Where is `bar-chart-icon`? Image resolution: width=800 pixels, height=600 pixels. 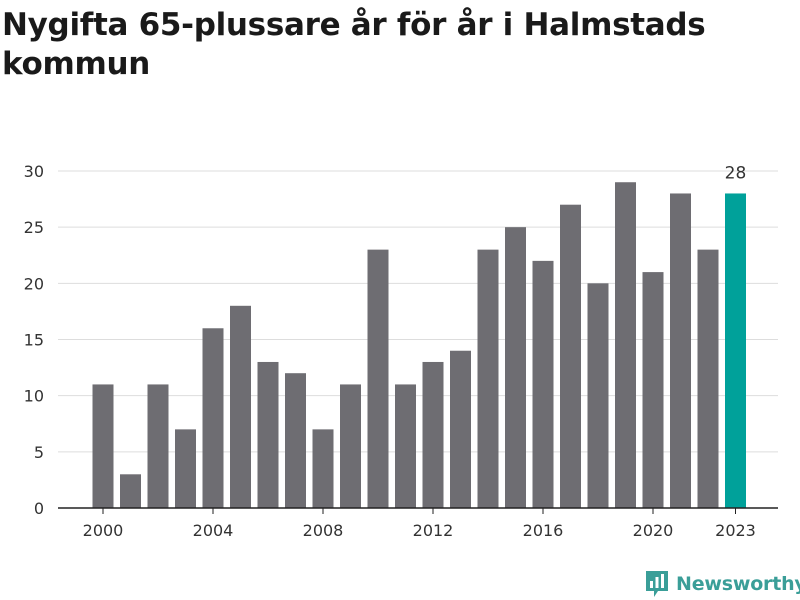
bar-chart-icon is located at coordinates (657, 584).